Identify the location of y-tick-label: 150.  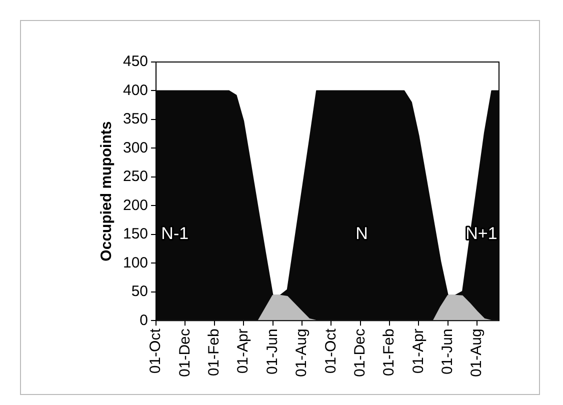
(135, 234).